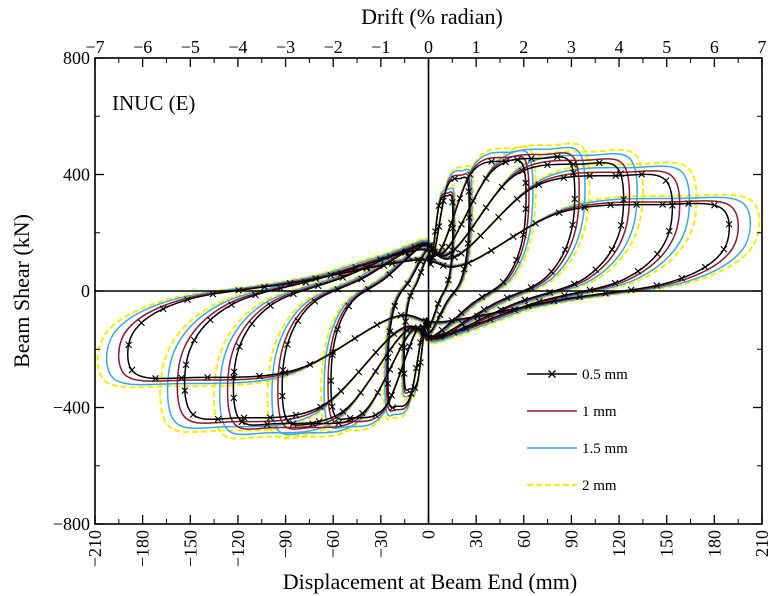 This screenshot has width=773, height=596. What do you see at coordinates (599, 486) in the screenshot?
I see `legend-label: 2 mm` at bounding box center [599, 486].